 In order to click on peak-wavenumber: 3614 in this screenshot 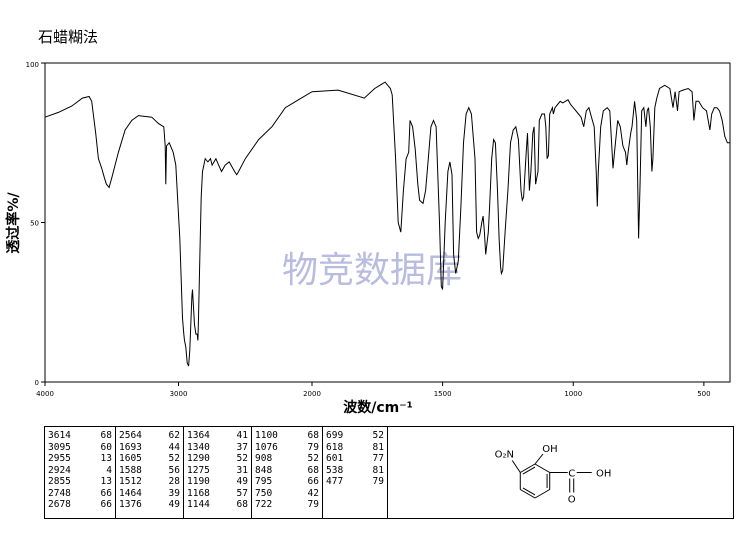, I will do `click(59, 435)`.